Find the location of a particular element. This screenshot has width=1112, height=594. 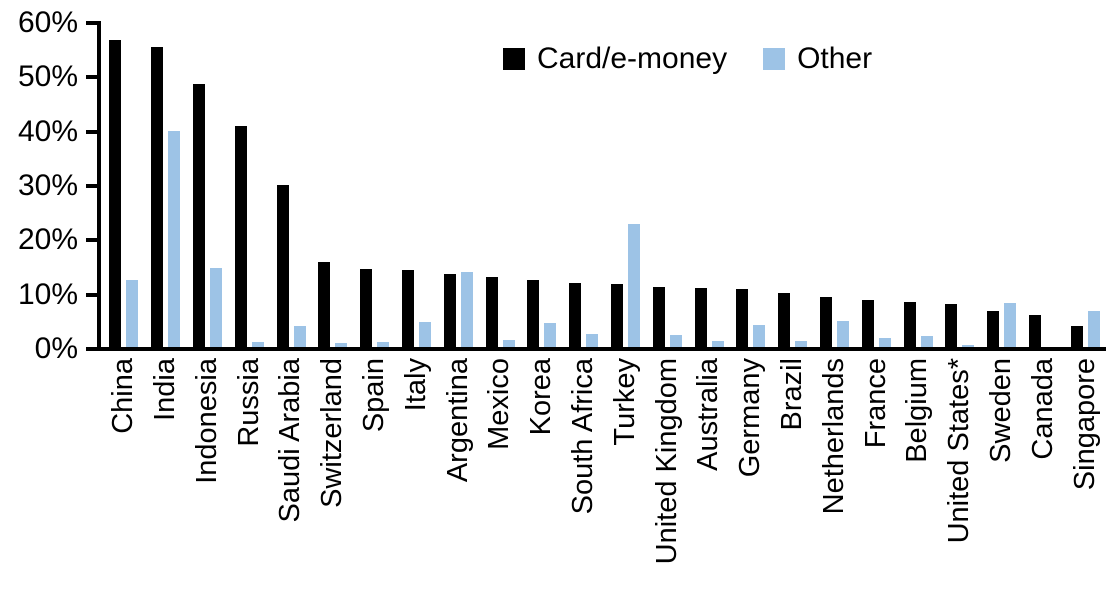

x-axis-category-cell: Argentina is located at coordinates (458, 476).